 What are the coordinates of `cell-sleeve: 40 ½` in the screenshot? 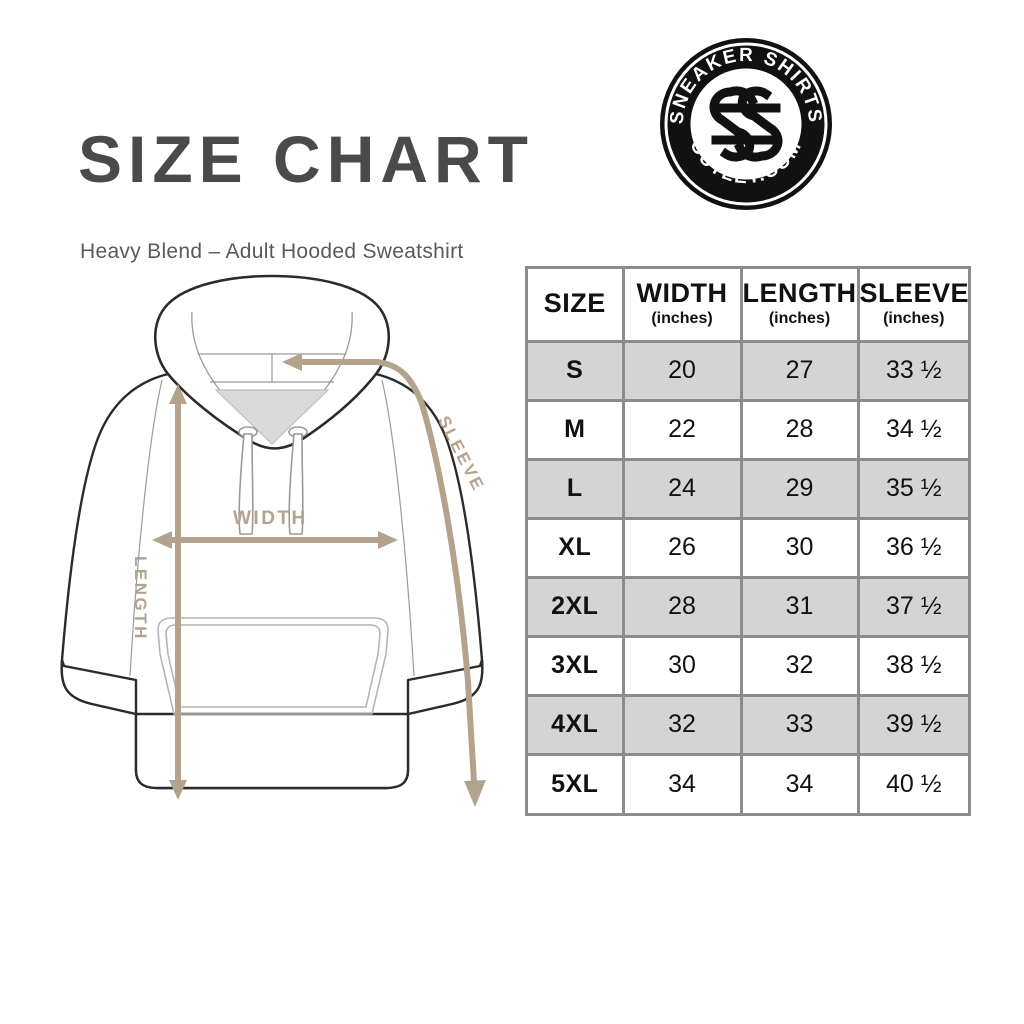 It's located at (913, 783).